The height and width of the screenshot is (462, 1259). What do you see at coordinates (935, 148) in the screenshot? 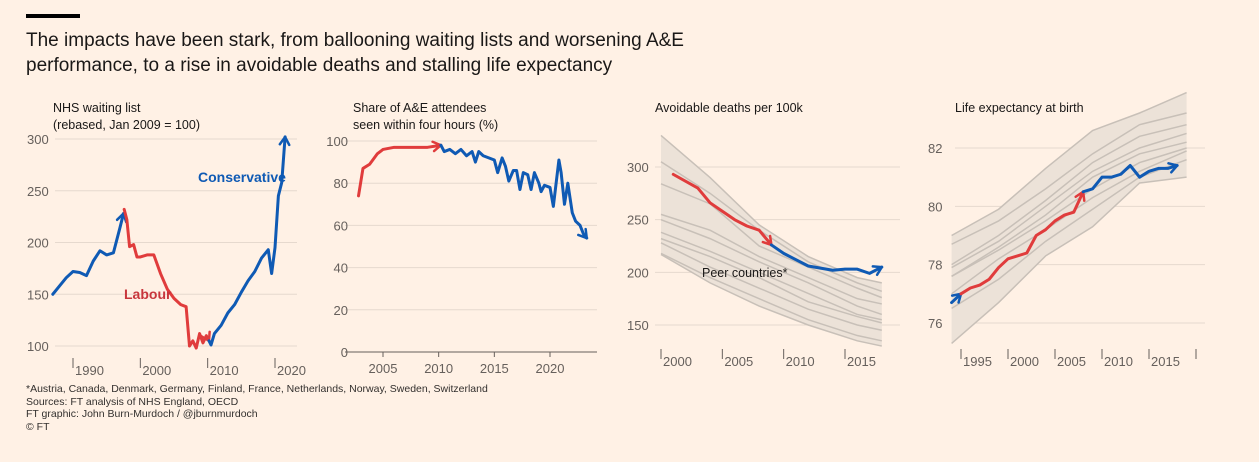
I see `y-tick-label: 82` at bounding box center [935, 148].